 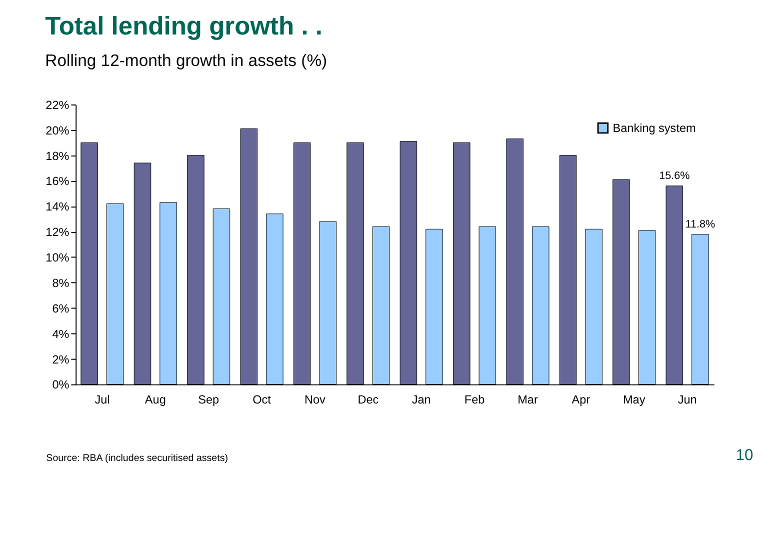 What do you see at coordinates (368, 399) in the screenshot?
I see `x-tick-label: Dec` at bounding box center [368, 399].